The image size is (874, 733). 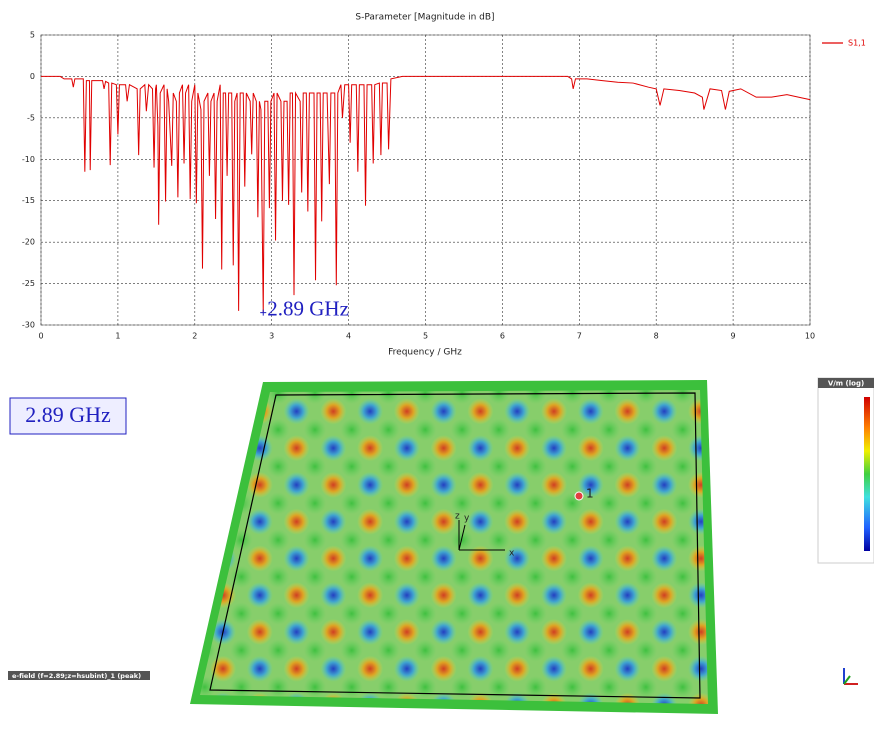 What do you see at coordinates (850, 676) in the screenshot?
I see `orientation-gizmo` at bounding box center [850, 676].